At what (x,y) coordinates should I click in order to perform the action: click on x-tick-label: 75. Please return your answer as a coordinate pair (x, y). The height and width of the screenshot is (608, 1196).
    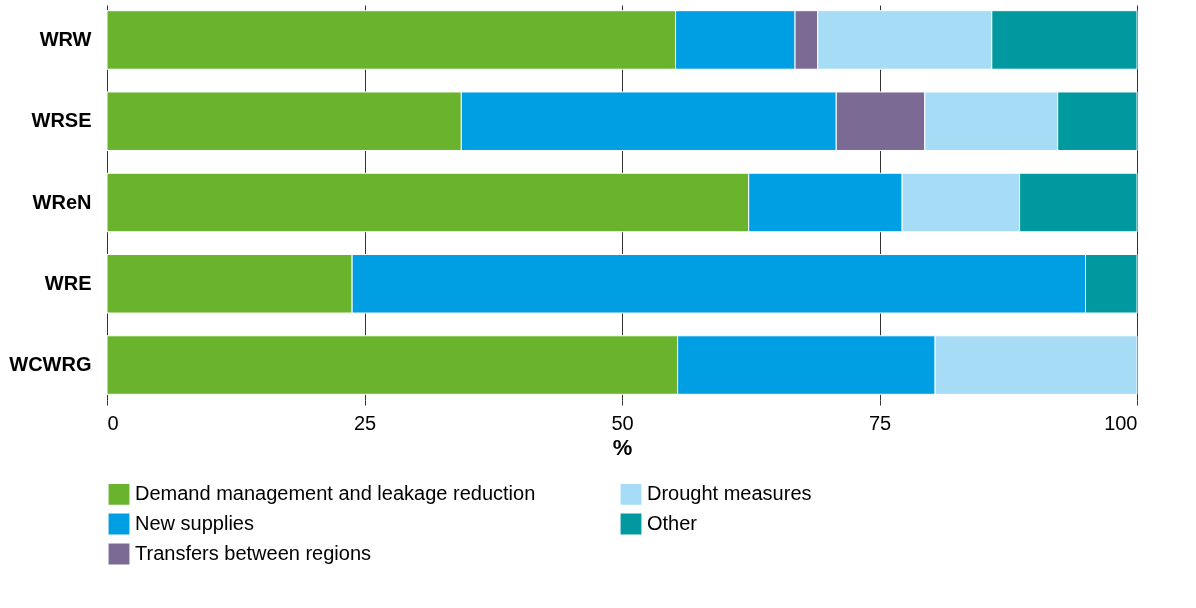
    Looking at the image, I should click on (880, 422).